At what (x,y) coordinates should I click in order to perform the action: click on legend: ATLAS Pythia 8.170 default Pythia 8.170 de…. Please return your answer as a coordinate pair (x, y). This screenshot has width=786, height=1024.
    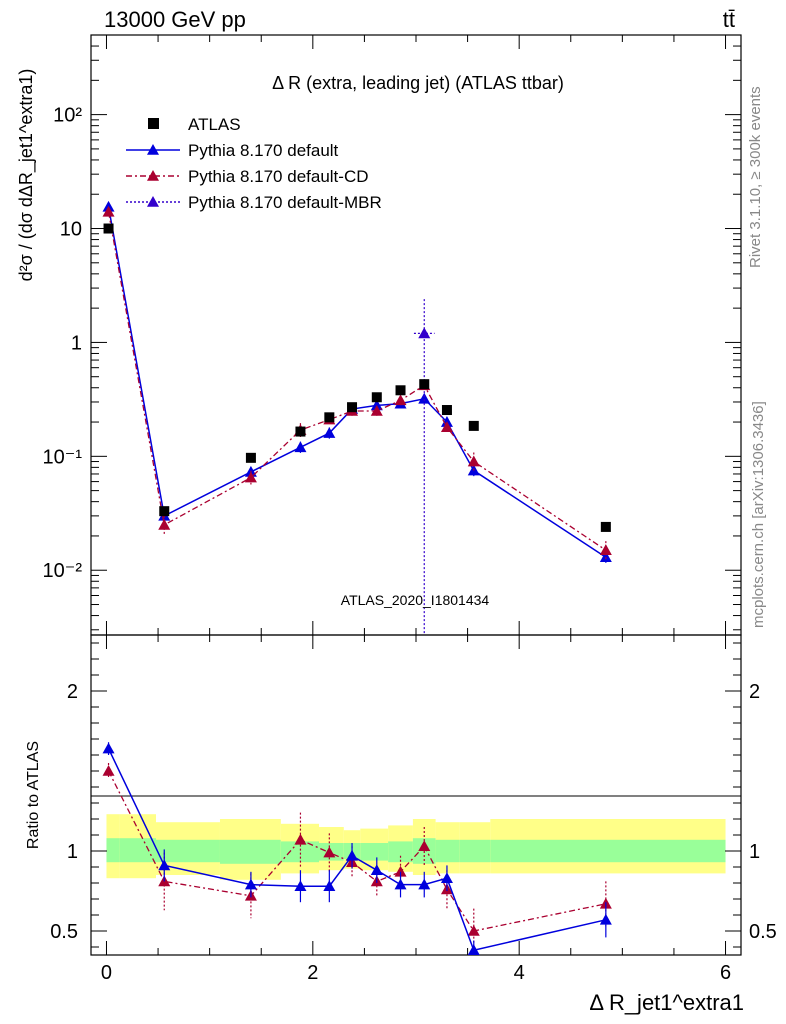
    Looking at the image, I should click on (254, 163).